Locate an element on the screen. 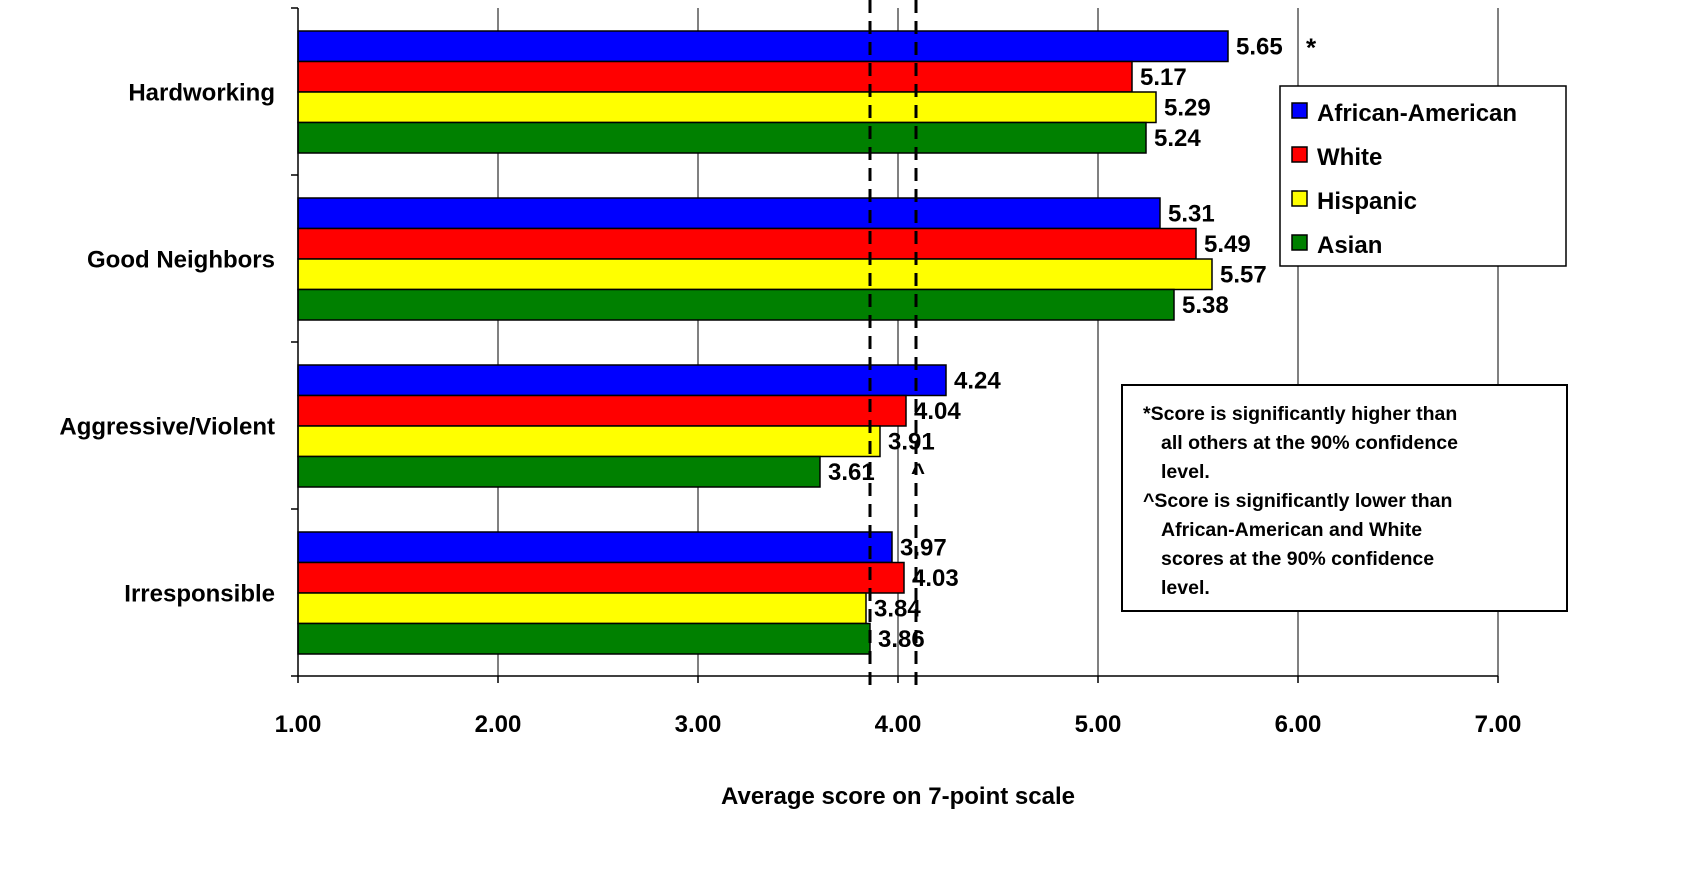  data-label: 4.24 is located at coordinates (977, 380).